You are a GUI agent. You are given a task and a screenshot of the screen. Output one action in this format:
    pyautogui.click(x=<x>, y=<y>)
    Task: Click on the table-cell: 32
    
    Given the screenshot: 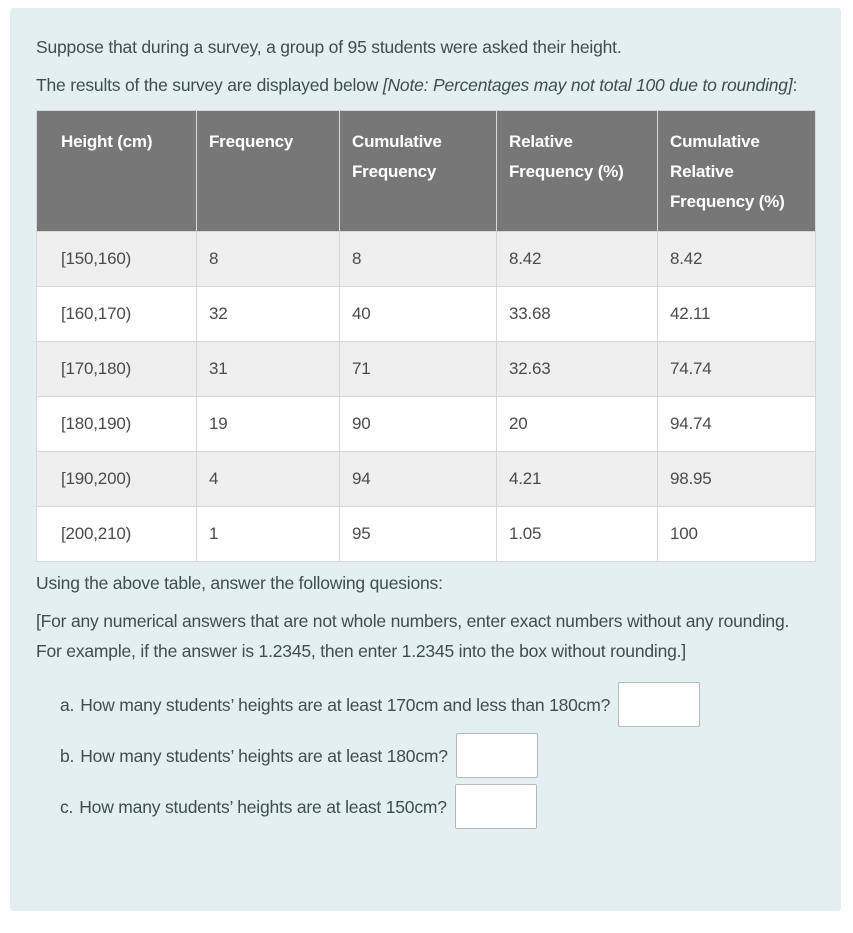 What is the action you would take?
    pyautogui.click(x=268, y=314)
    